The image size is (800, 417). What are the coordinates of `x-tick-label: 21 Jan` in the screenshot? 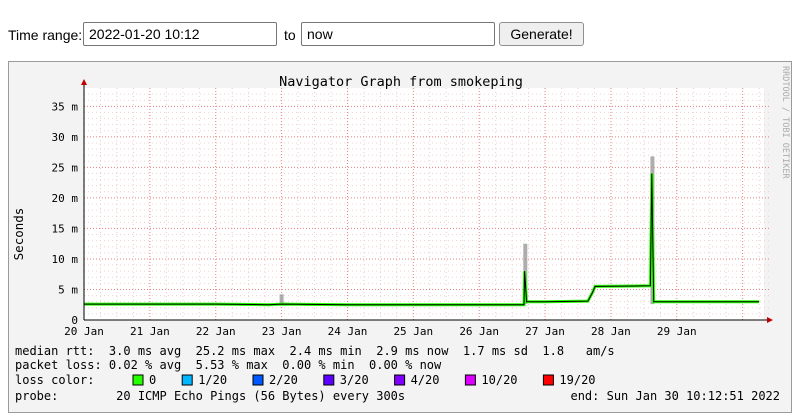 It's located at (150, 331).